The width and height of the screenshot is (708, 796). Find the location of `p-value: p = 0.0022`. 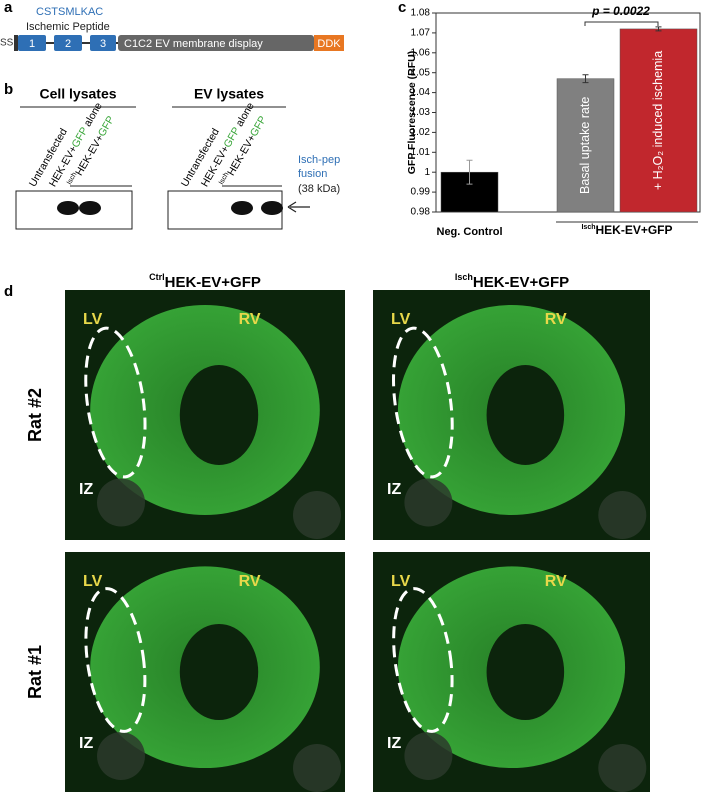

p-value: p = 0.0022 is located at coordinates (620, 11).